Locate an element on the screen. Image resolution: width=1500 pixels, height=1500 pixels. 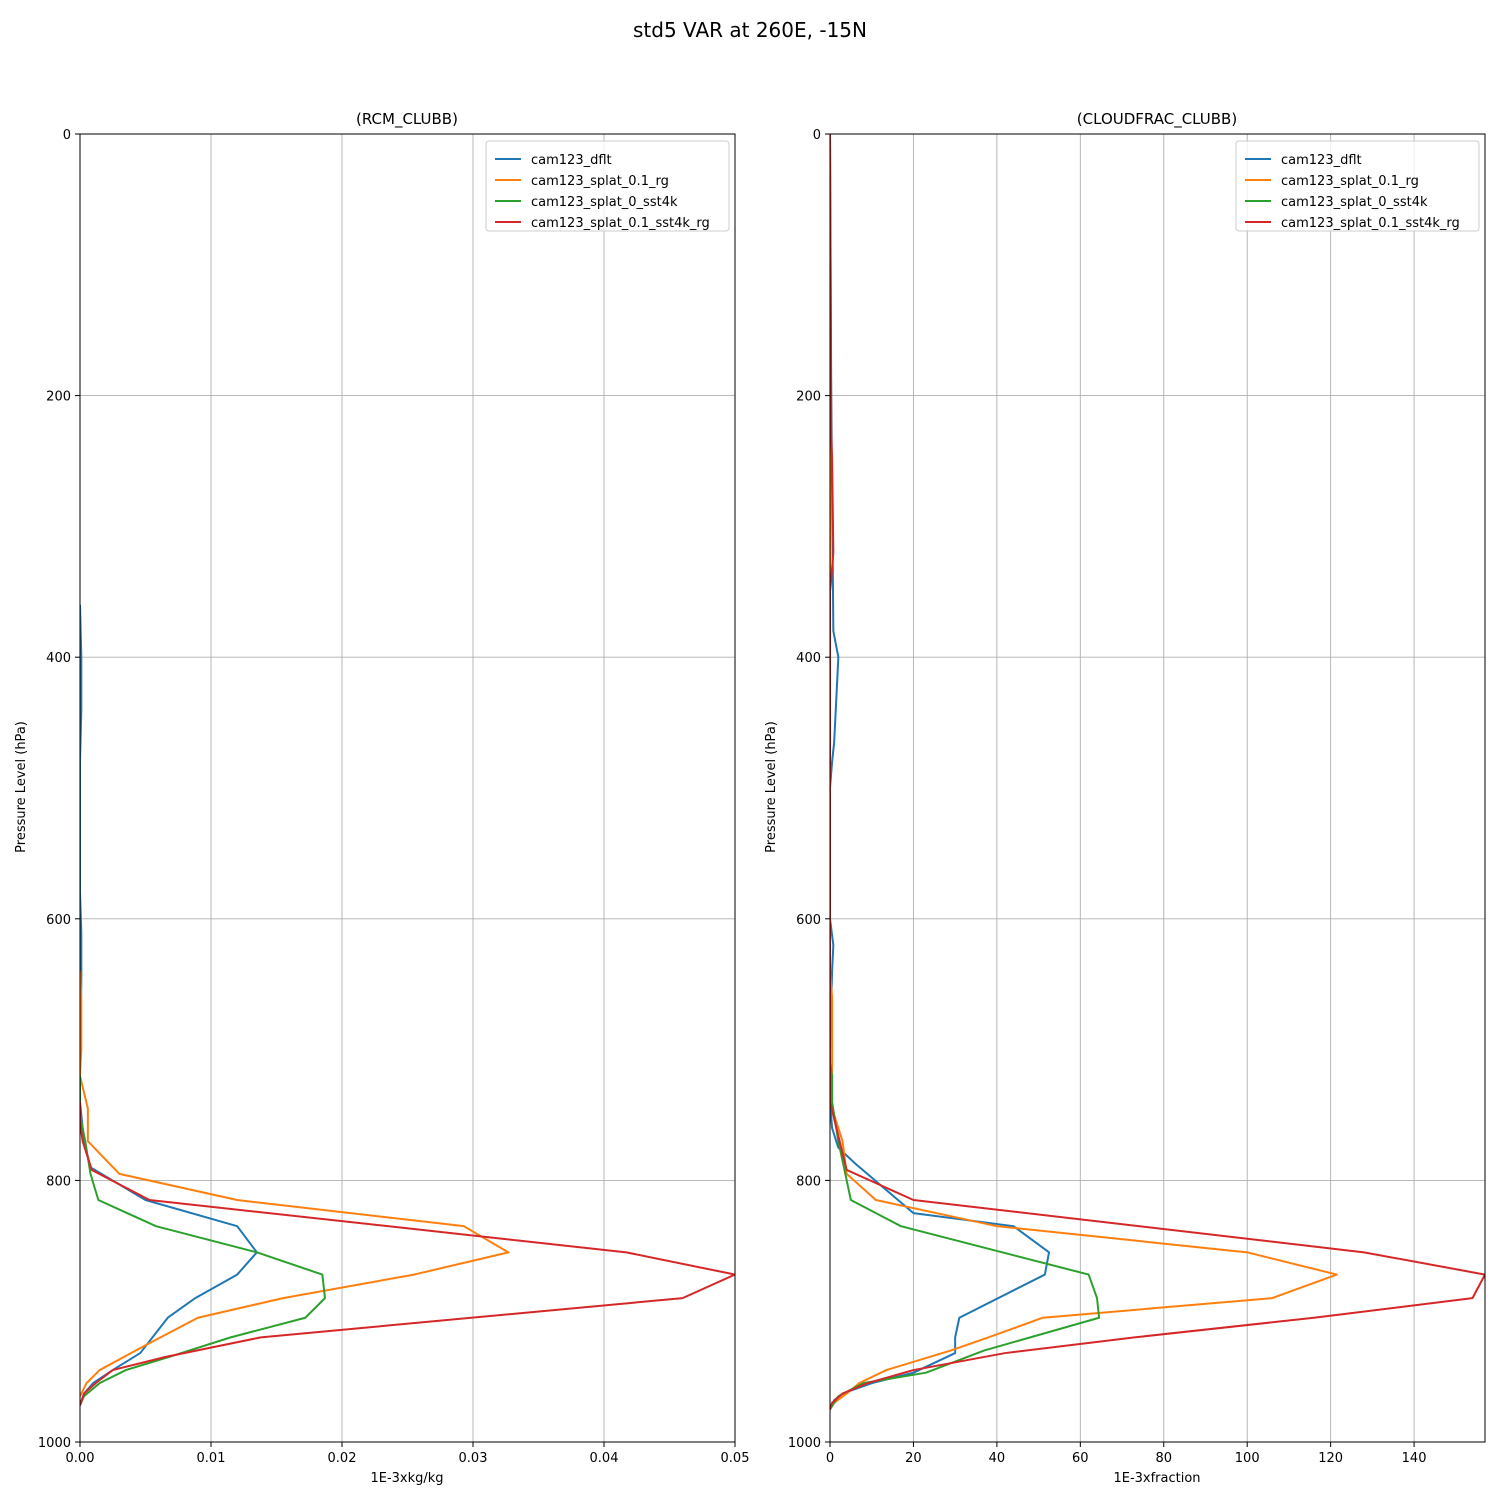
x-tick-label-3: 60 is located at coordinates (1080, 1458).